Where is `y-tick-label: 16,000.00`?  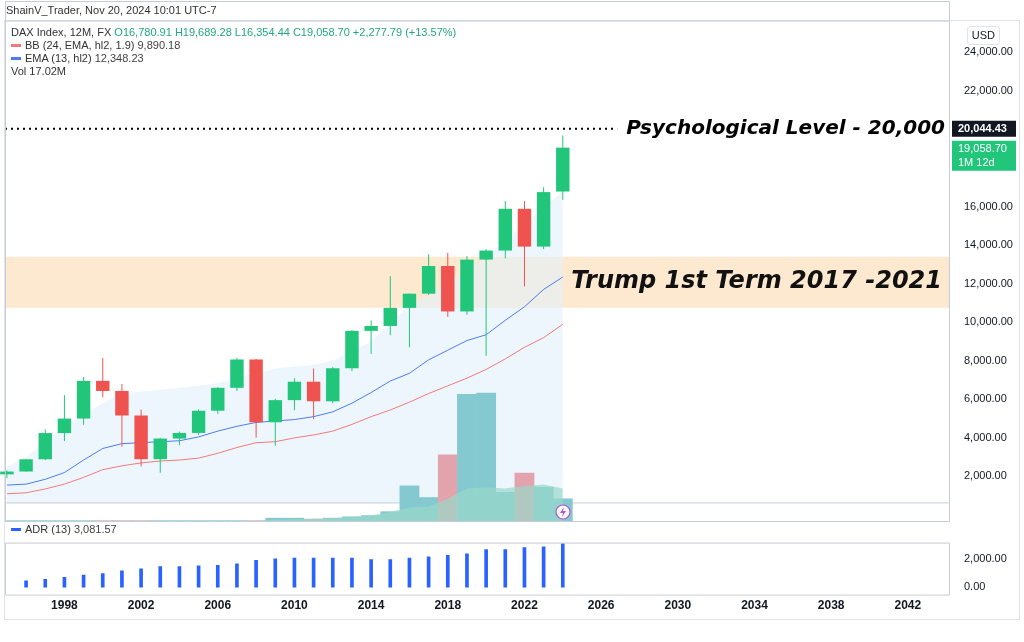
y-tick-label: 16,000.00 is located at coordinates (988, 205).